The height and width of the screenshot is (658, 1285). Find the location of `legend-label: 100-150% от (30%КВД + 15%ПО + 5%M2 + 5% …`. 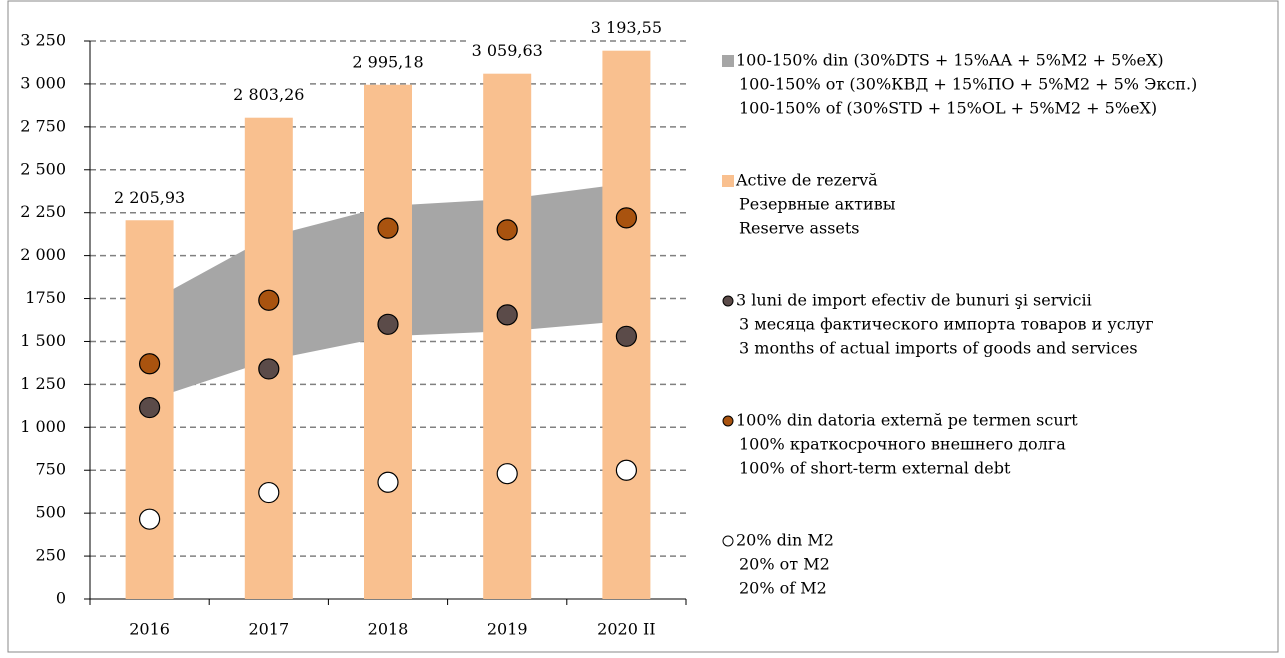

legend-label: 100-150% от (30%КВД + 15%ПО + 5%M2 + 5% … is located at coordinates (968, 84).